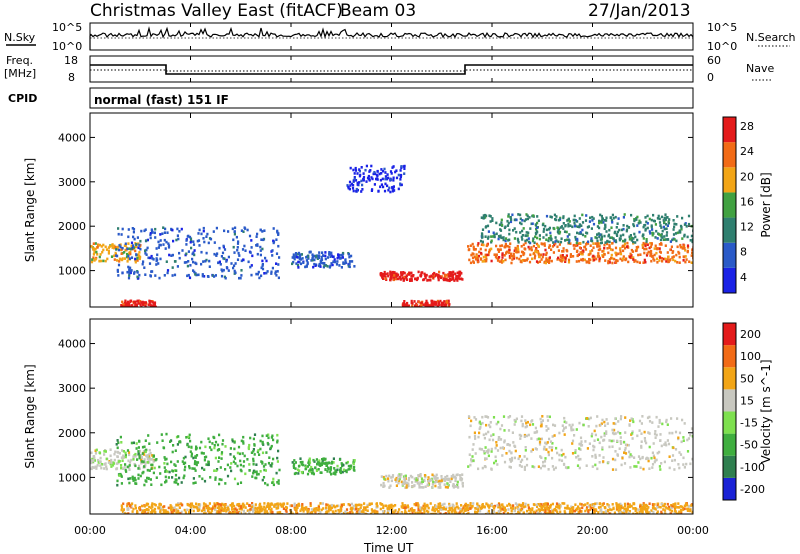 The width and height of the screenshot is (800, 554). Describe the element at coordinates (729, 378) in the screenshot. I see `colorbar-swatch` at that location.